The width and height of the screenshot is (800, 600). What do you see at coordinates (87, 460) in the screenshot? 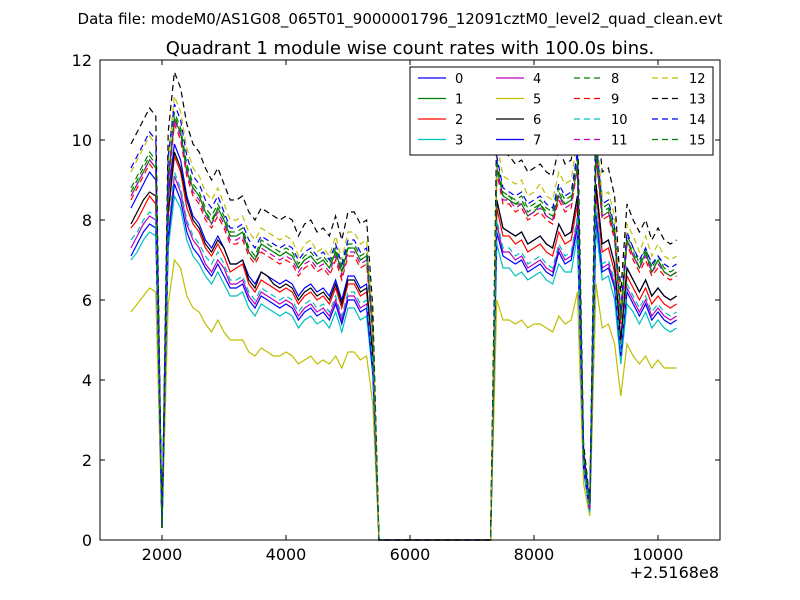
I see `y-tick-label-2: 2` at bounding box center [87, 460].